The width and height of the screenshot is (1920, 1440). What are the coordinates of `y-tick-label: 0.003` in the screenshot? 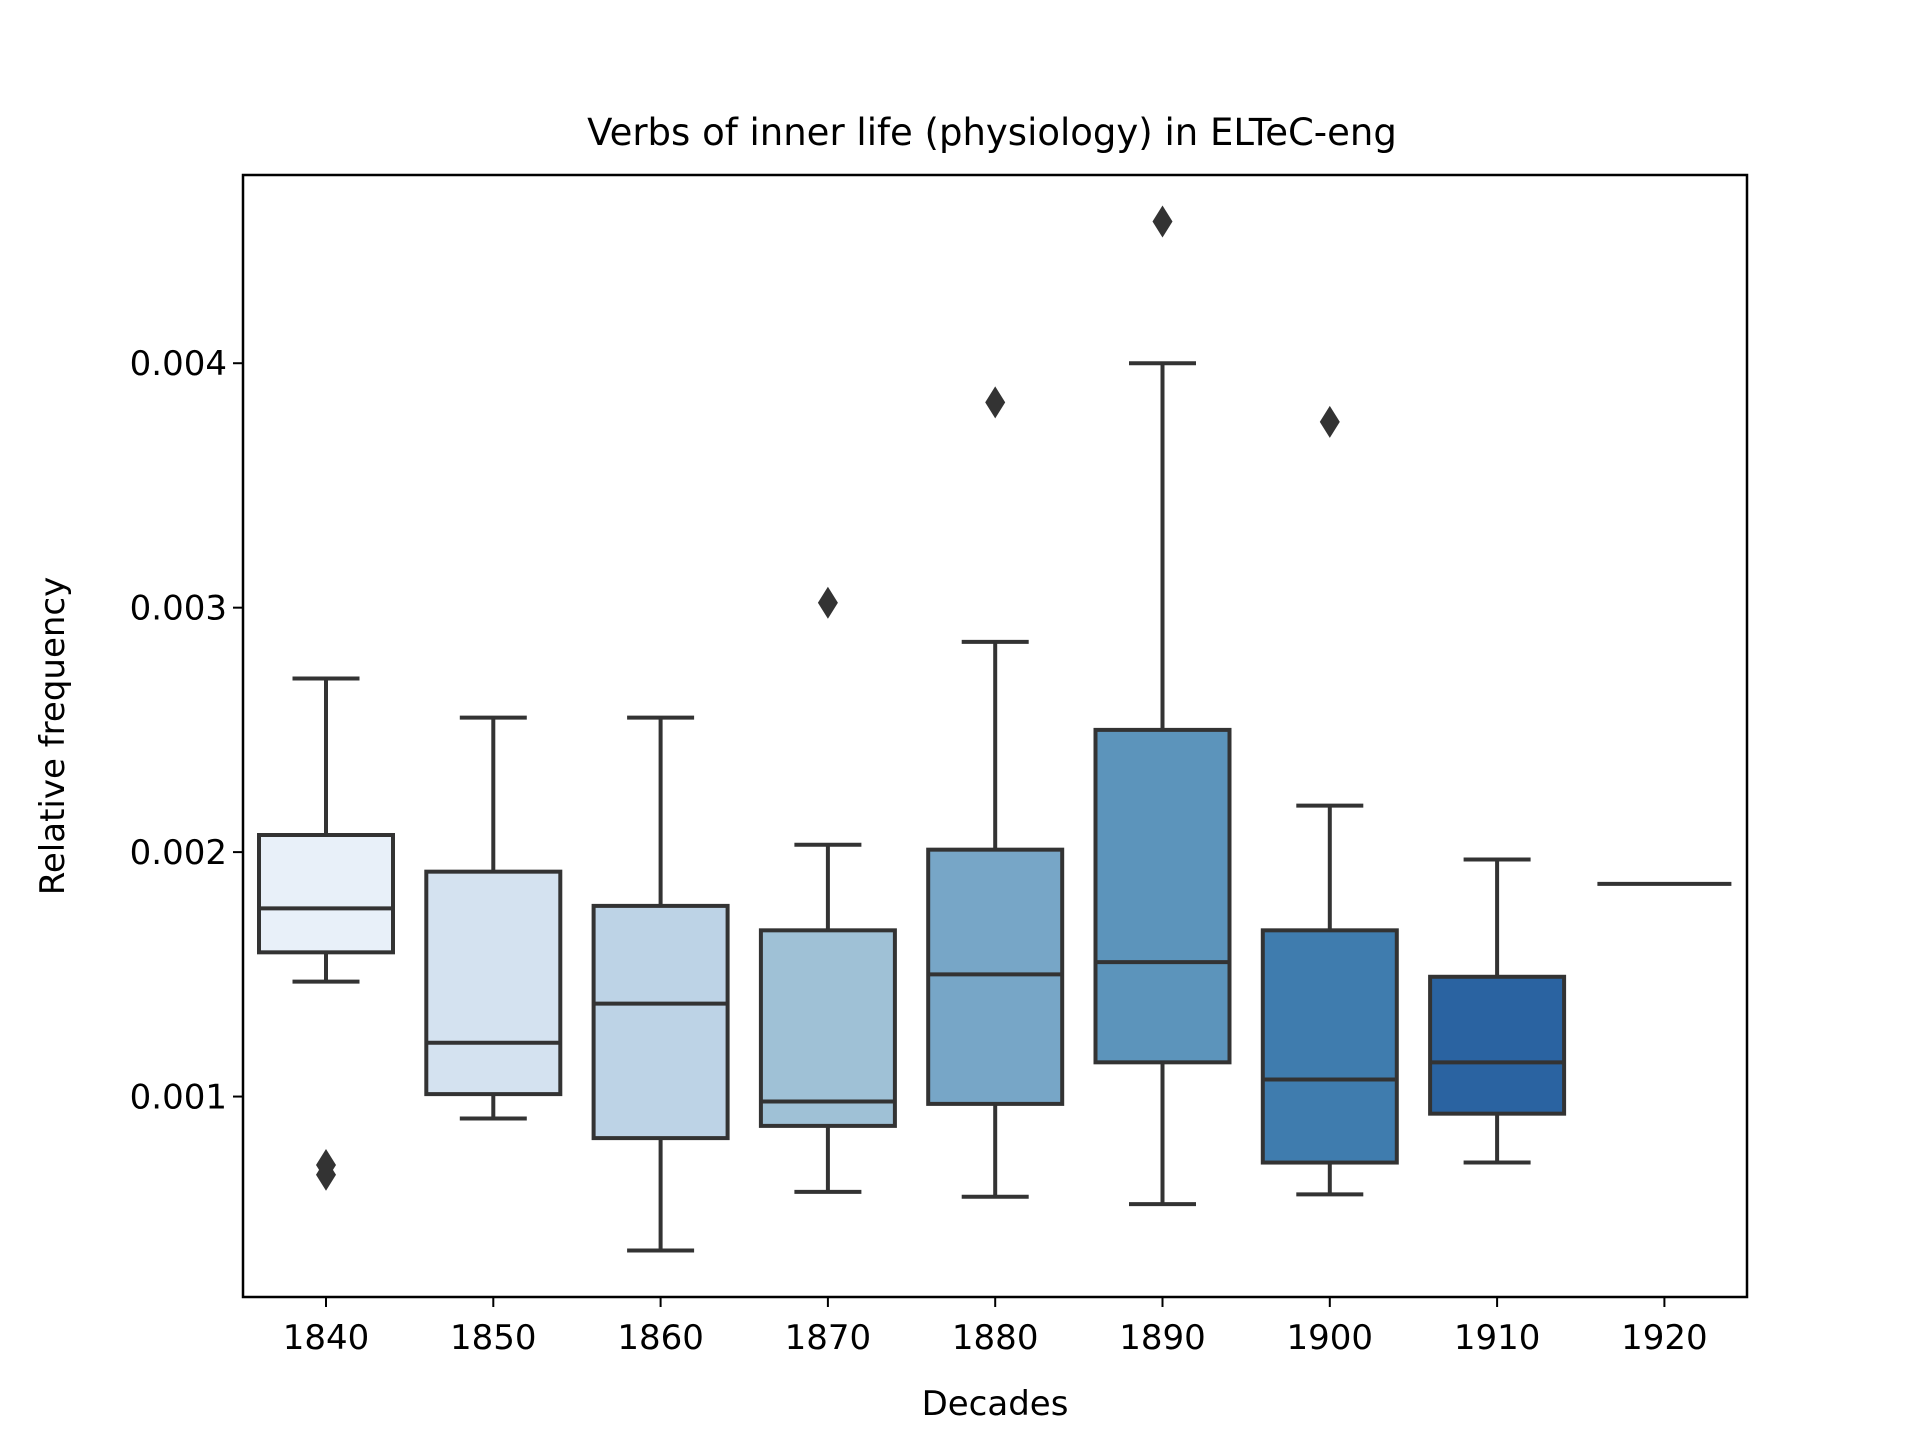 It's located at (178, 609).